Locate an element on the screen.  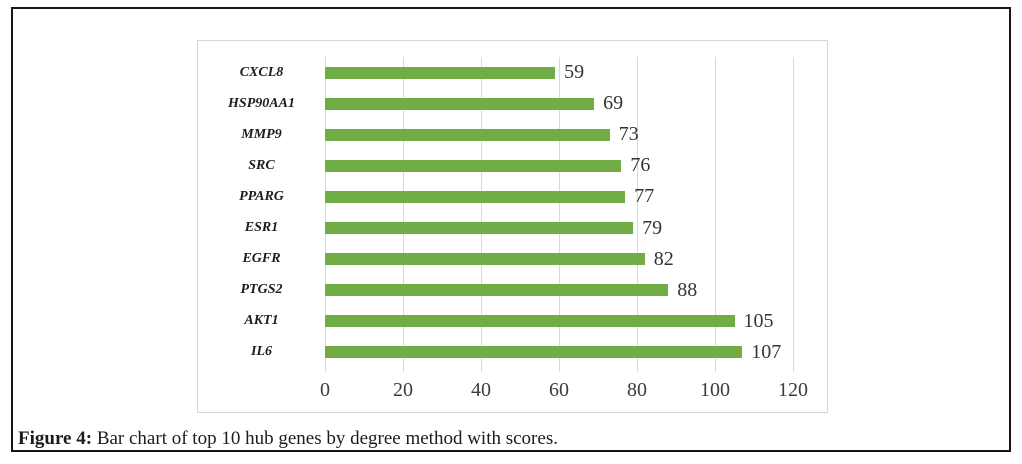
x-axis-tick-label: 120 is located at coordinates (793, 390).